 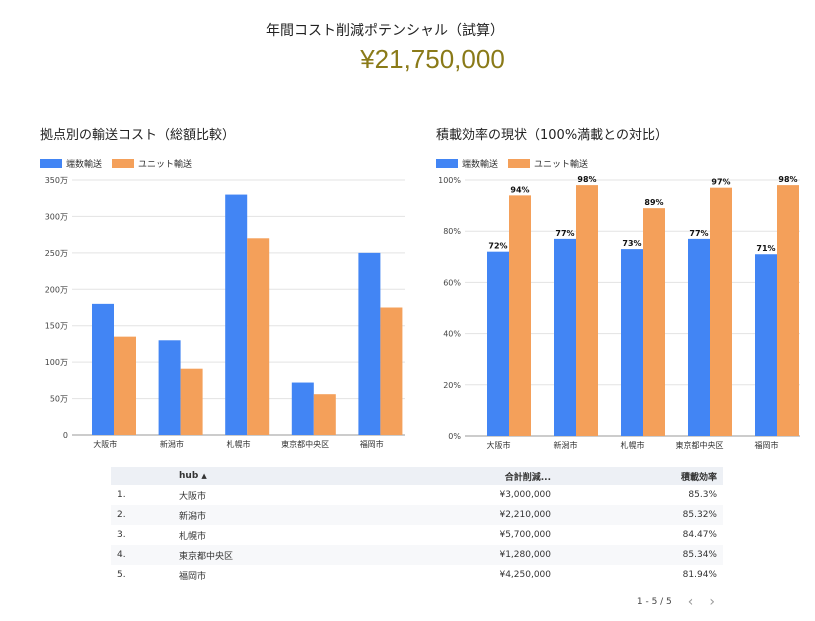 What do you see at coordinates (720, 182) in the screenshot?
I see `data-label: 97%` at bounding box center [720, 182].